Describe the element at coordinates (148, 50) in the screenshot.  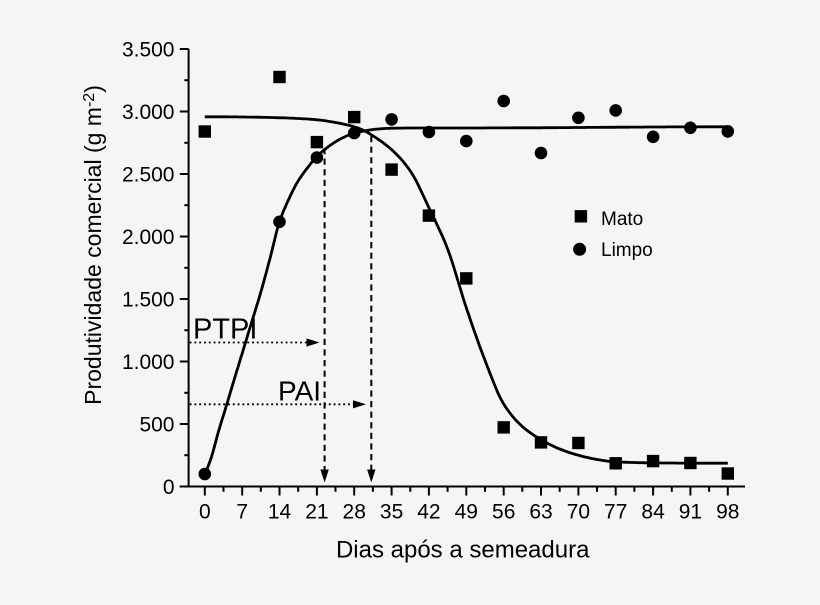
I see `svg-text: 3.500` at that location.